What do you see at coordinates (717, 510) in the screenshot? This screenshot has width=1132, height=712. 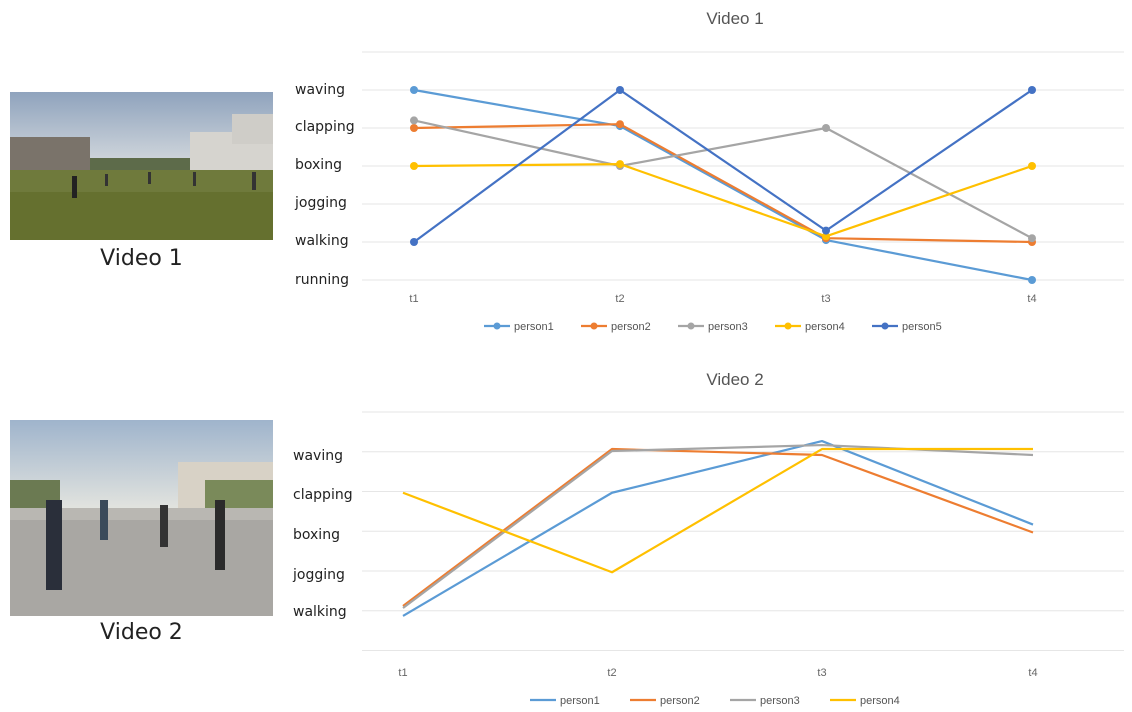 I see `series-line-person4` at bounding box center [717, 510].